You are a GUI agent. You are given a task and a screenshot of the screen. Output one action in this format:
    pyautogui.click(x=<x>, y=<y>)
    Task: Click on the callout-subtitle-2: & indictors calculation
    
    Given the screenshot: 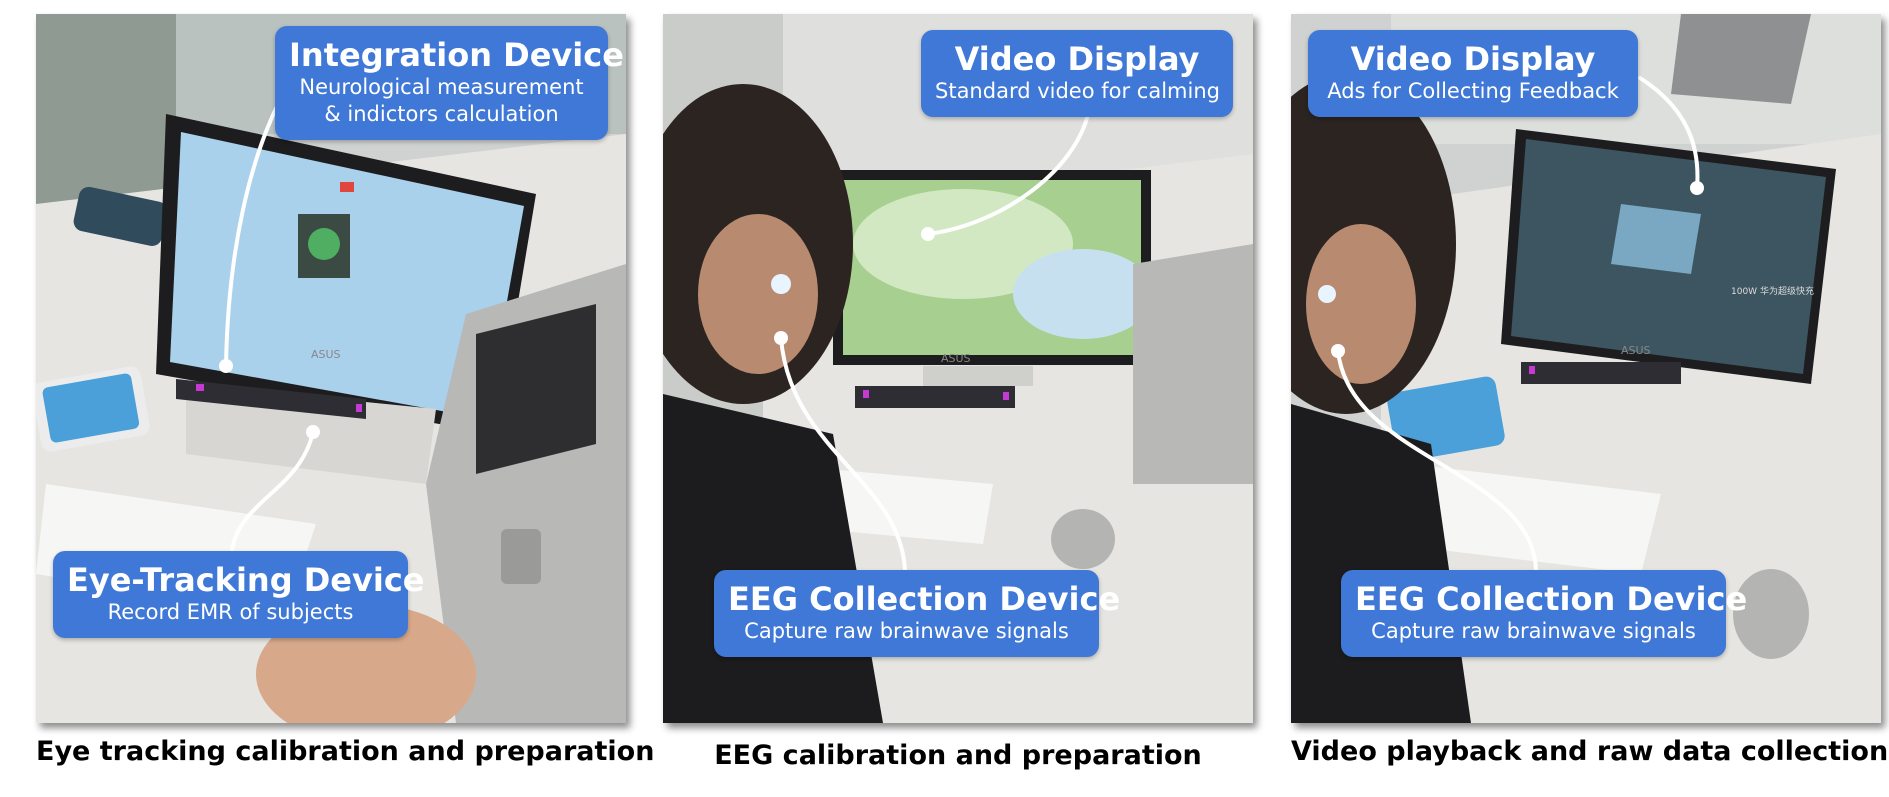 What is the action you would take?
    pyautogui.click(x=441, y=114)
    